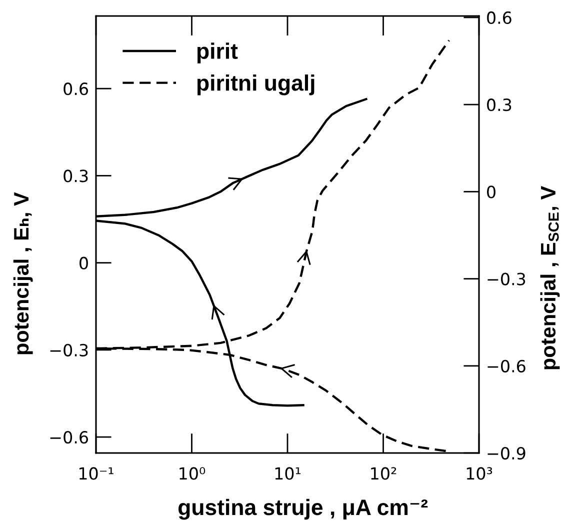 The image size is (567, 528). I want to click on y-tick-label: 0, so click(84, 263).